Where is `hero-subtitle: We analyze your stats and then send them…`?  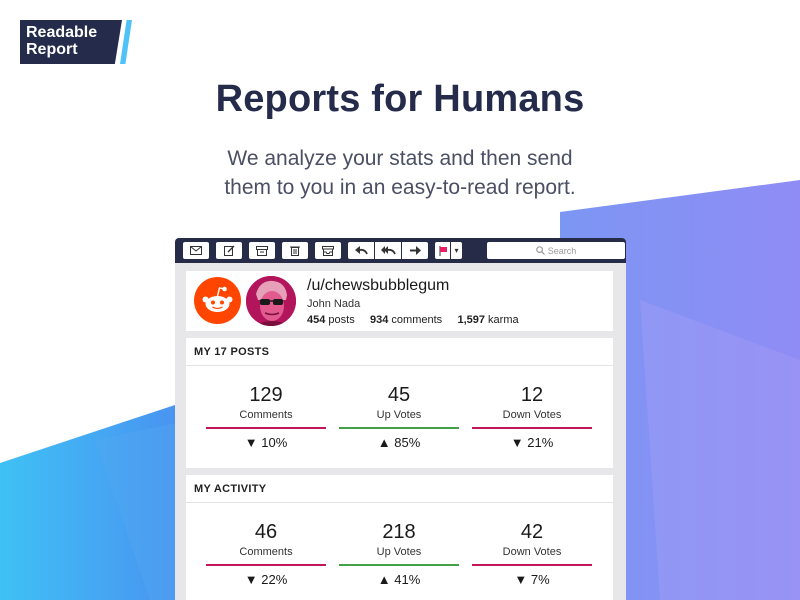
hero-subtitle: We analyze your stats and then send them… is located at coordinates (400, 173).